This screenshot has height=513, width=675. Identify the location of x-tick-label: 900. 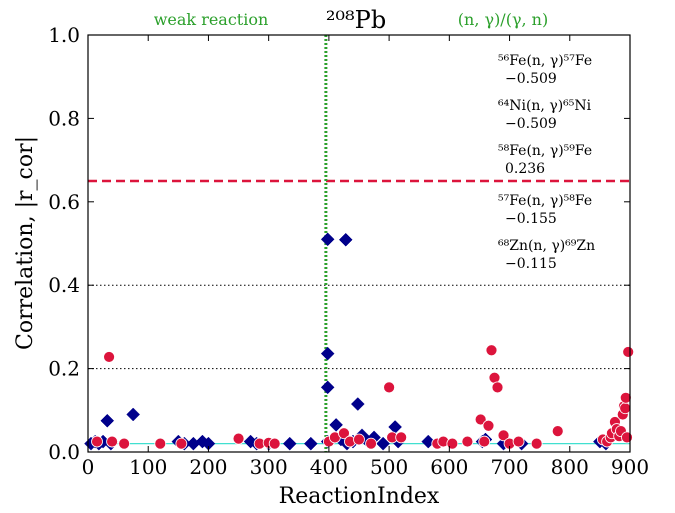
(630, 467).